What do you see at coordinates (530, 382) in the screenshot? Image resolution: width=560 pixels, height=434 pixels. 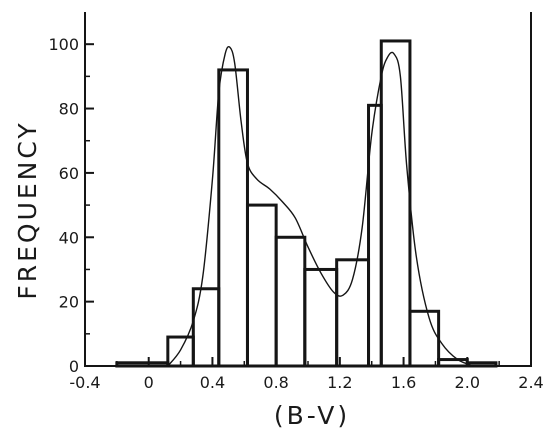 I see `x-tick-label: 2.4` at bounding box center [530, 382].